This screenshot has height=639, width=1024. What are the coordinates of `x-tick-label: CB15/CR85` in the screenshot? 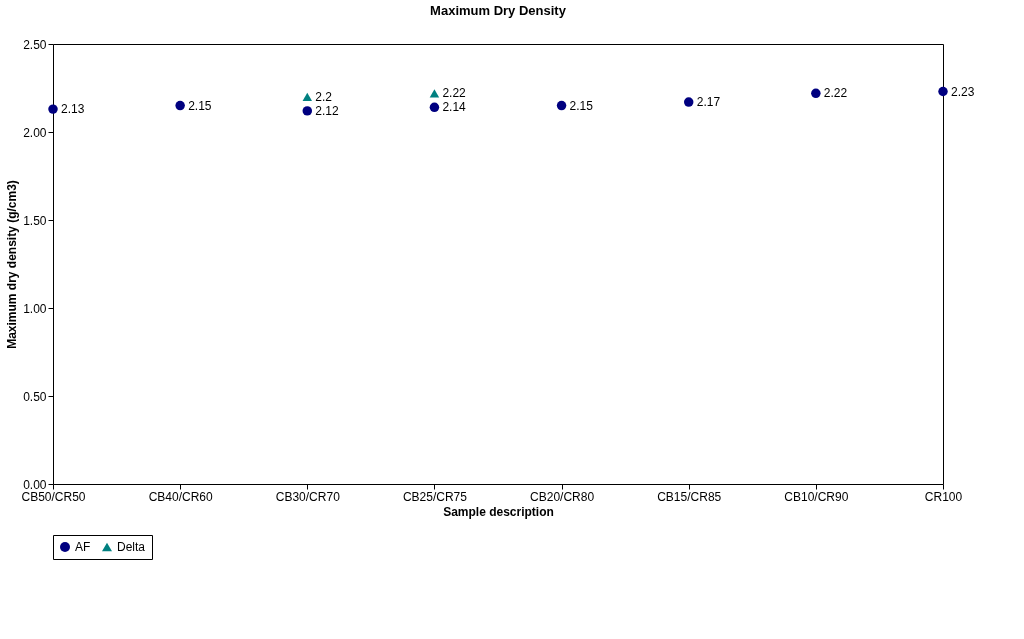 It's located at (689, 496).